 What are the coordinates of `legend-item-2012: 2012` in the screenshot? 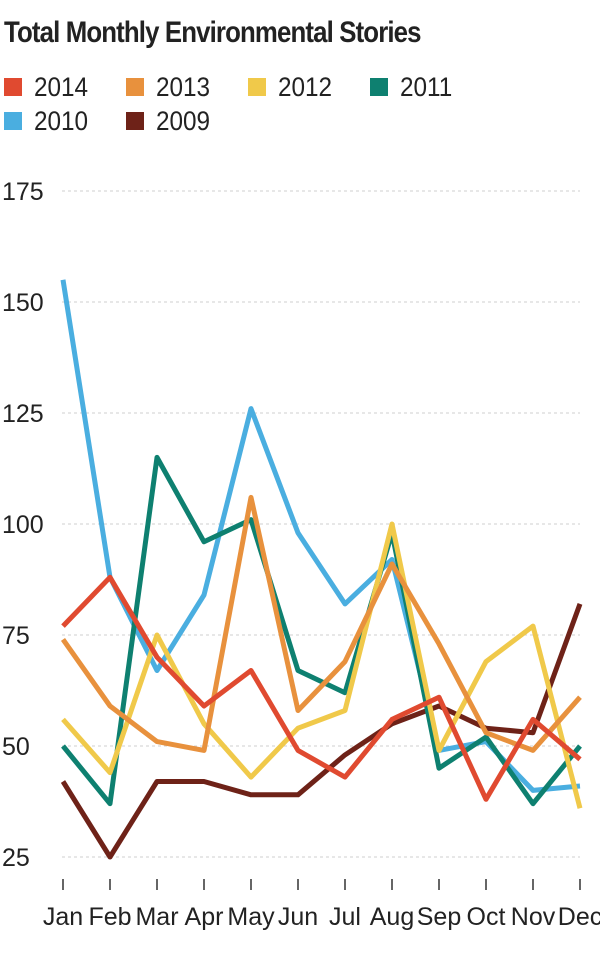 It's located at (293, 87).